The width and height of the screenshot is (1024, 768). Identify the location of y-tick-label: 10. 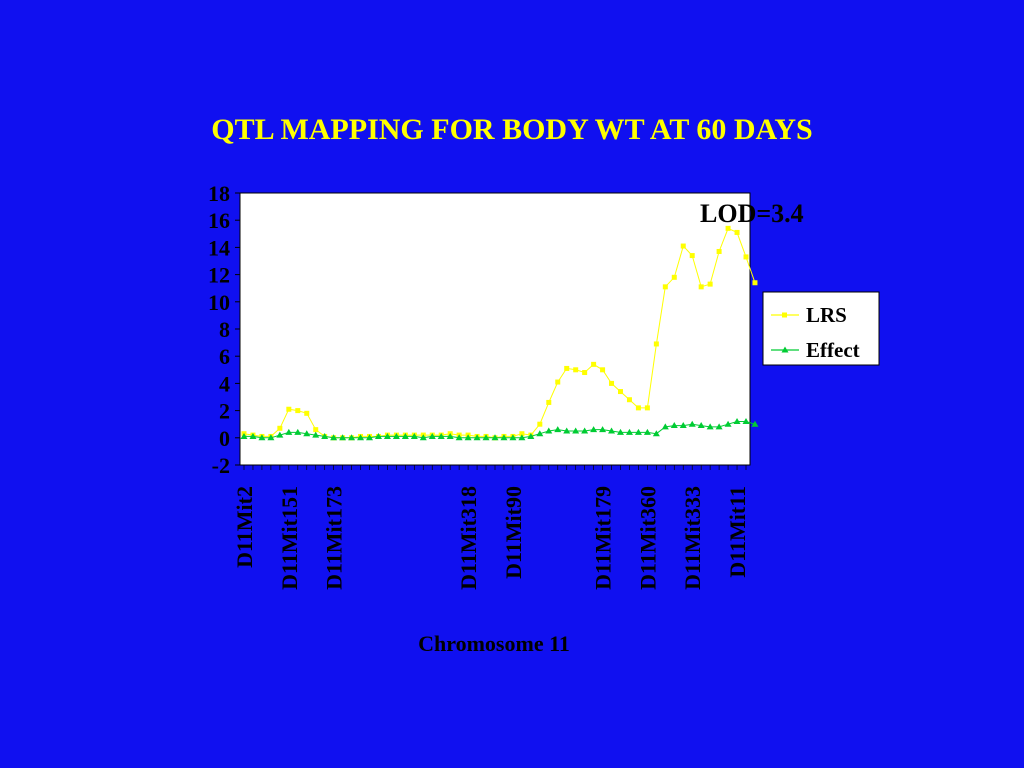
(219, 302).